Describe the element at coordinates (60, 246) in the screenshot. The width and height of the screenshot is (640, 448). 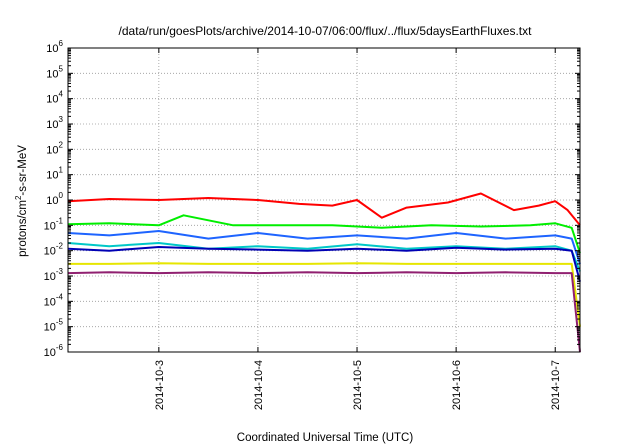
I see `y-tick-label-exp: -2` at that location.